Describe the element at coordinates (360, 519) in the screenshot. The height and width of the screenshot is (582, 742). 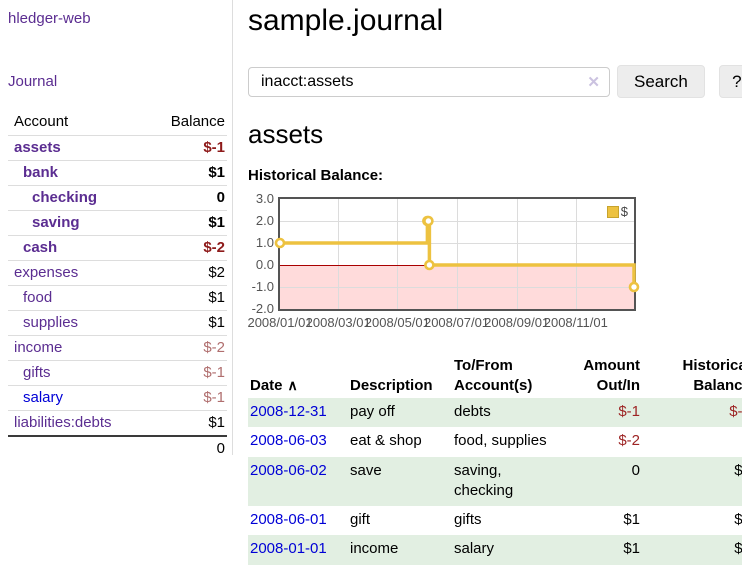
I see `transaction-description: gift` at that location.